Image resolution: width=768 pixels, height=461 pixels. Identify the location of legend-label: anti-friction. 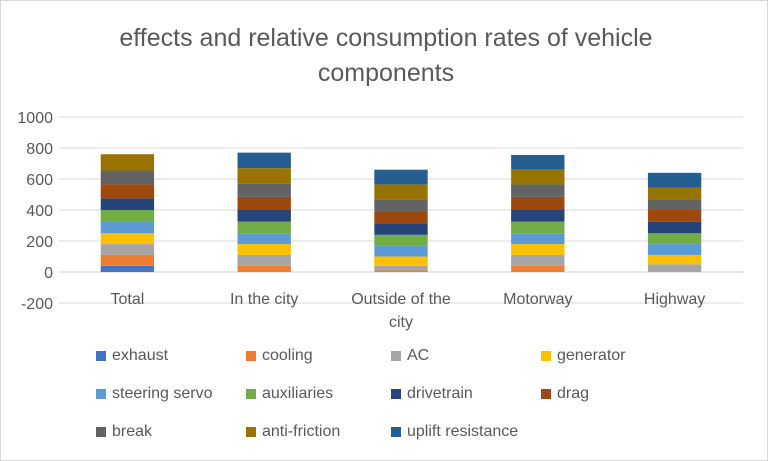
(301, 431).